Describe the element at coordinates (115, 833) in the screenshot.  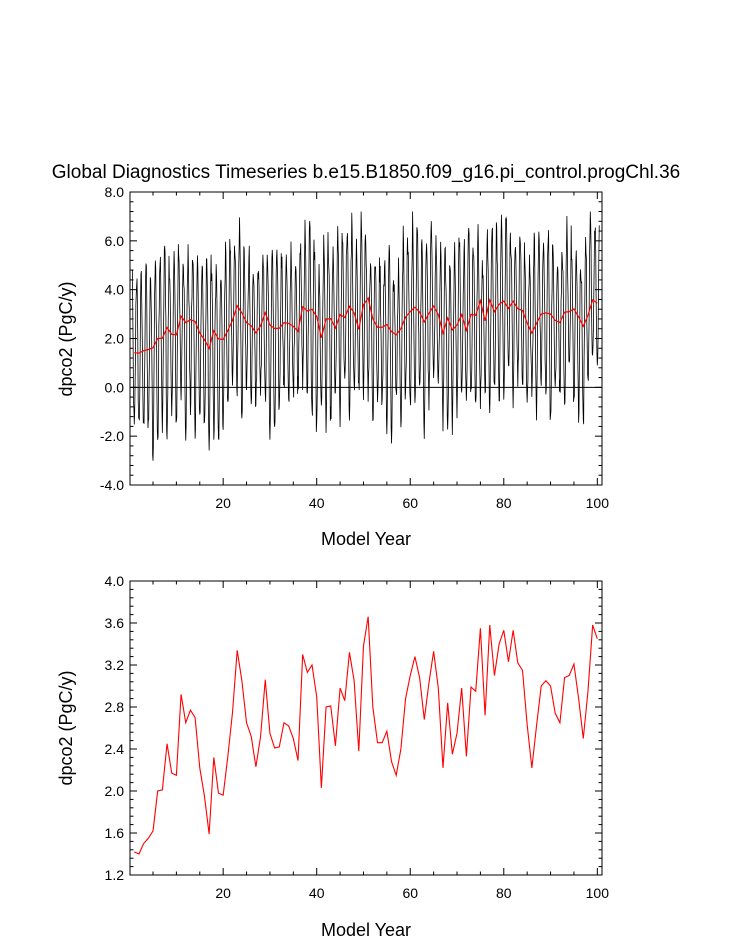
I see `y-tick-label: 1.6` at that location.